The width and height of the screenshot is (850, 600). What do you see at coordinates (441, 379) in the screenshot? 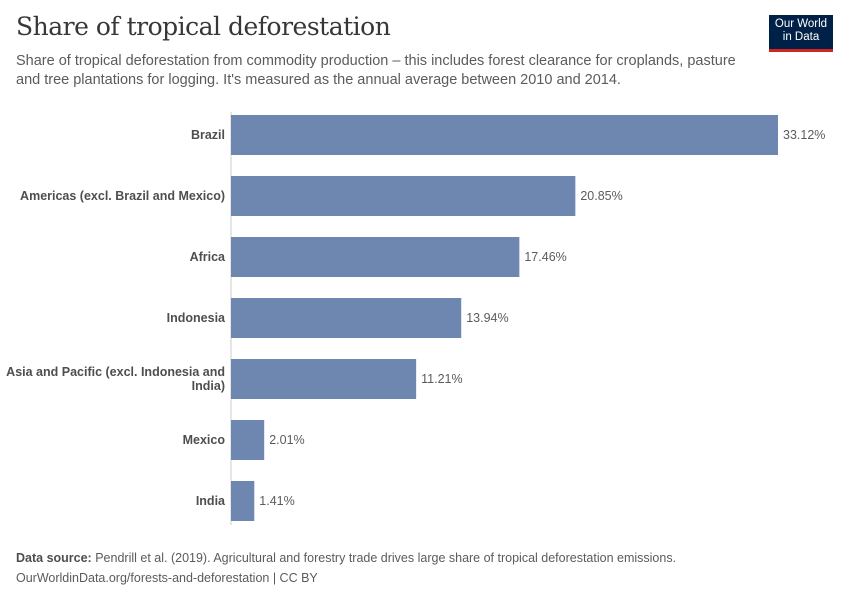
I see `value-label: 11.21%` at bounding box center [441, 379].